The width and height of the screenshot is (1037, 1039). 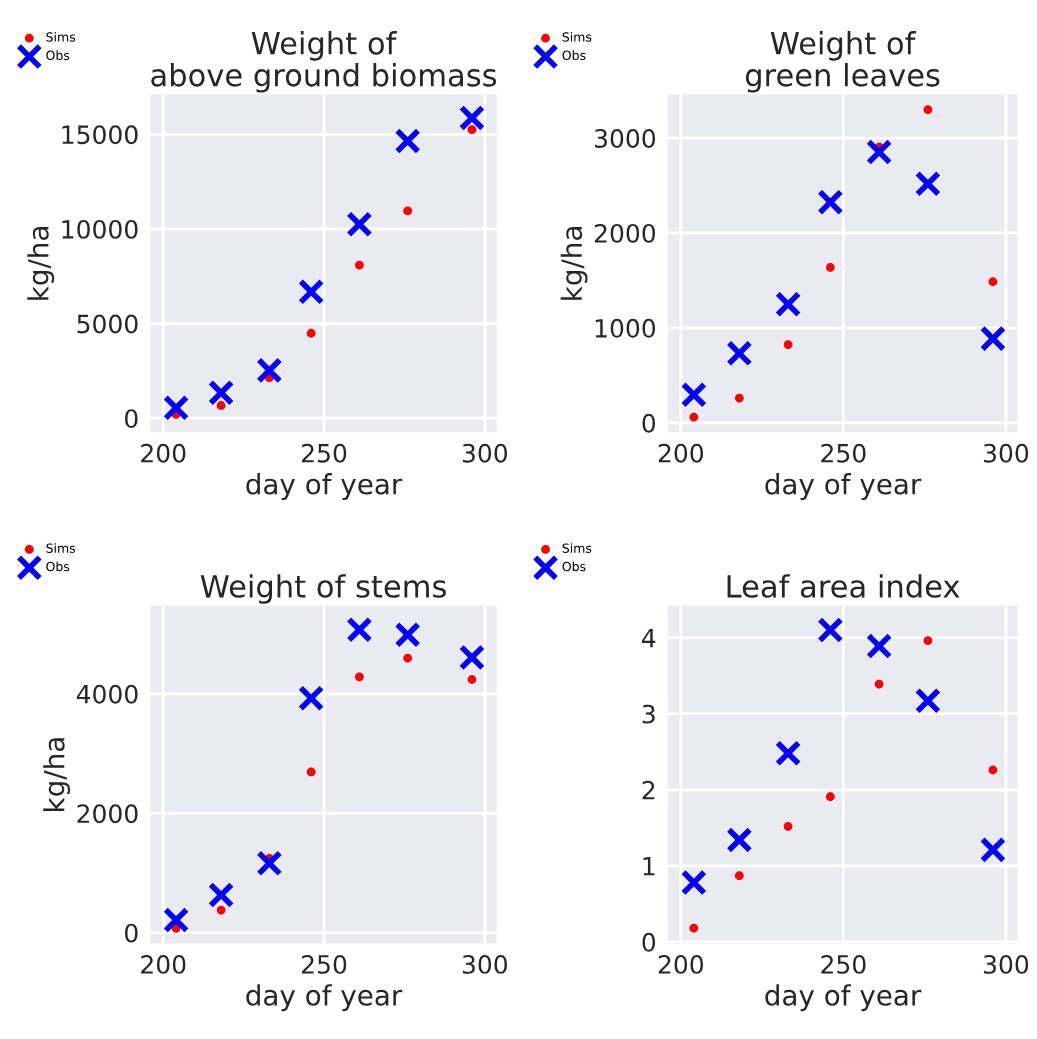 I want to click on y-tick-label: 4, so click(x=649, y=638).